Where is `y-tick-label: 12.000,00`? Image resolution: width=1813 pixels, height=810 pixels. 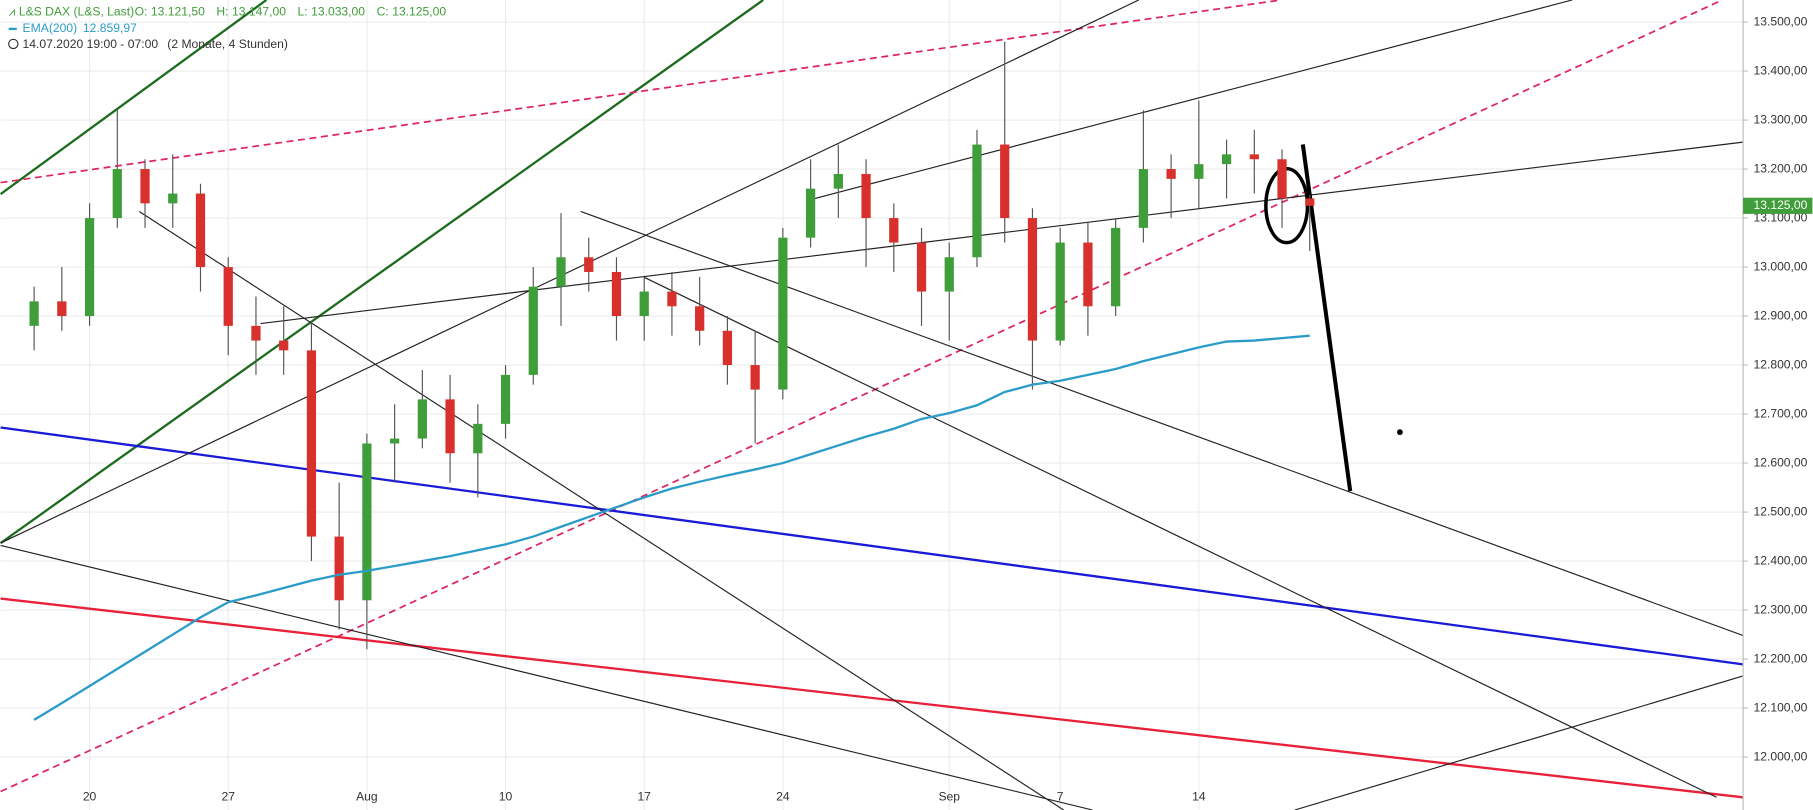
y-tick-label: 12.000,00 is located at coordinates (1780, 756).